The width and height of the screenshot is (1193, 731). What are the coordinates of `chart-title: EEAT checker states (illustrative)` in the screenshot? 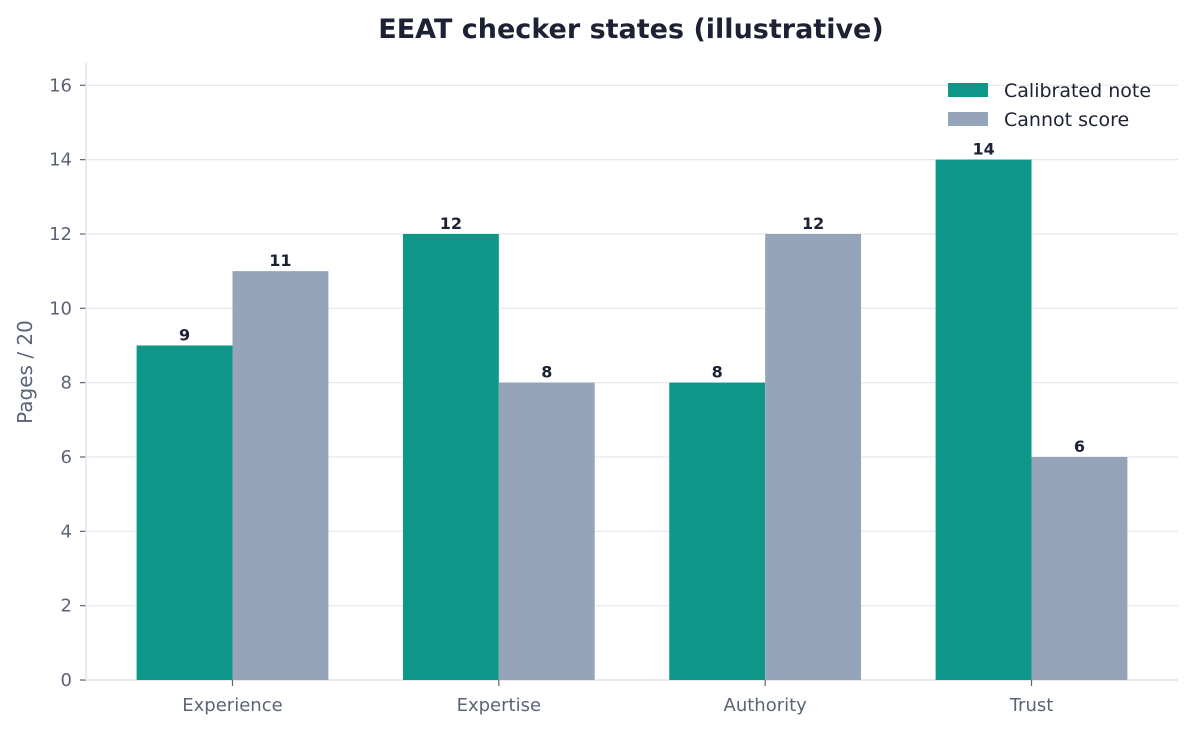 It's located at (630, 29).